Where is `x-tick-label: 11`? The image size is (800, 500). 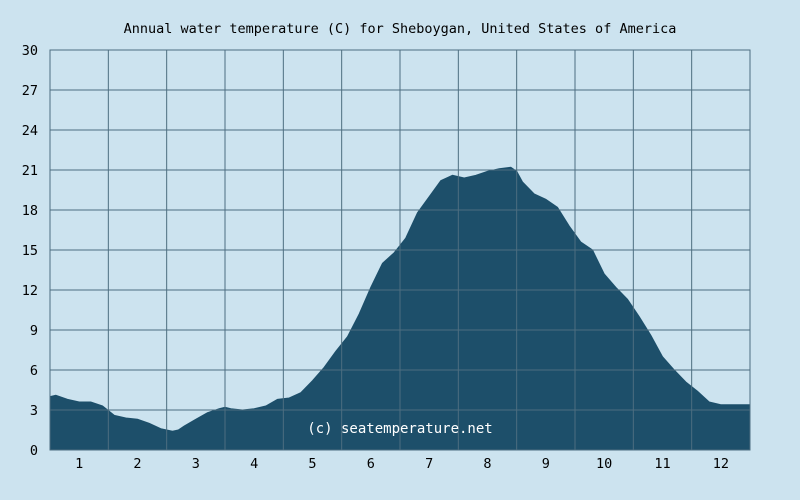 x-tick-label: 11 is located at coordinates (662, 464).